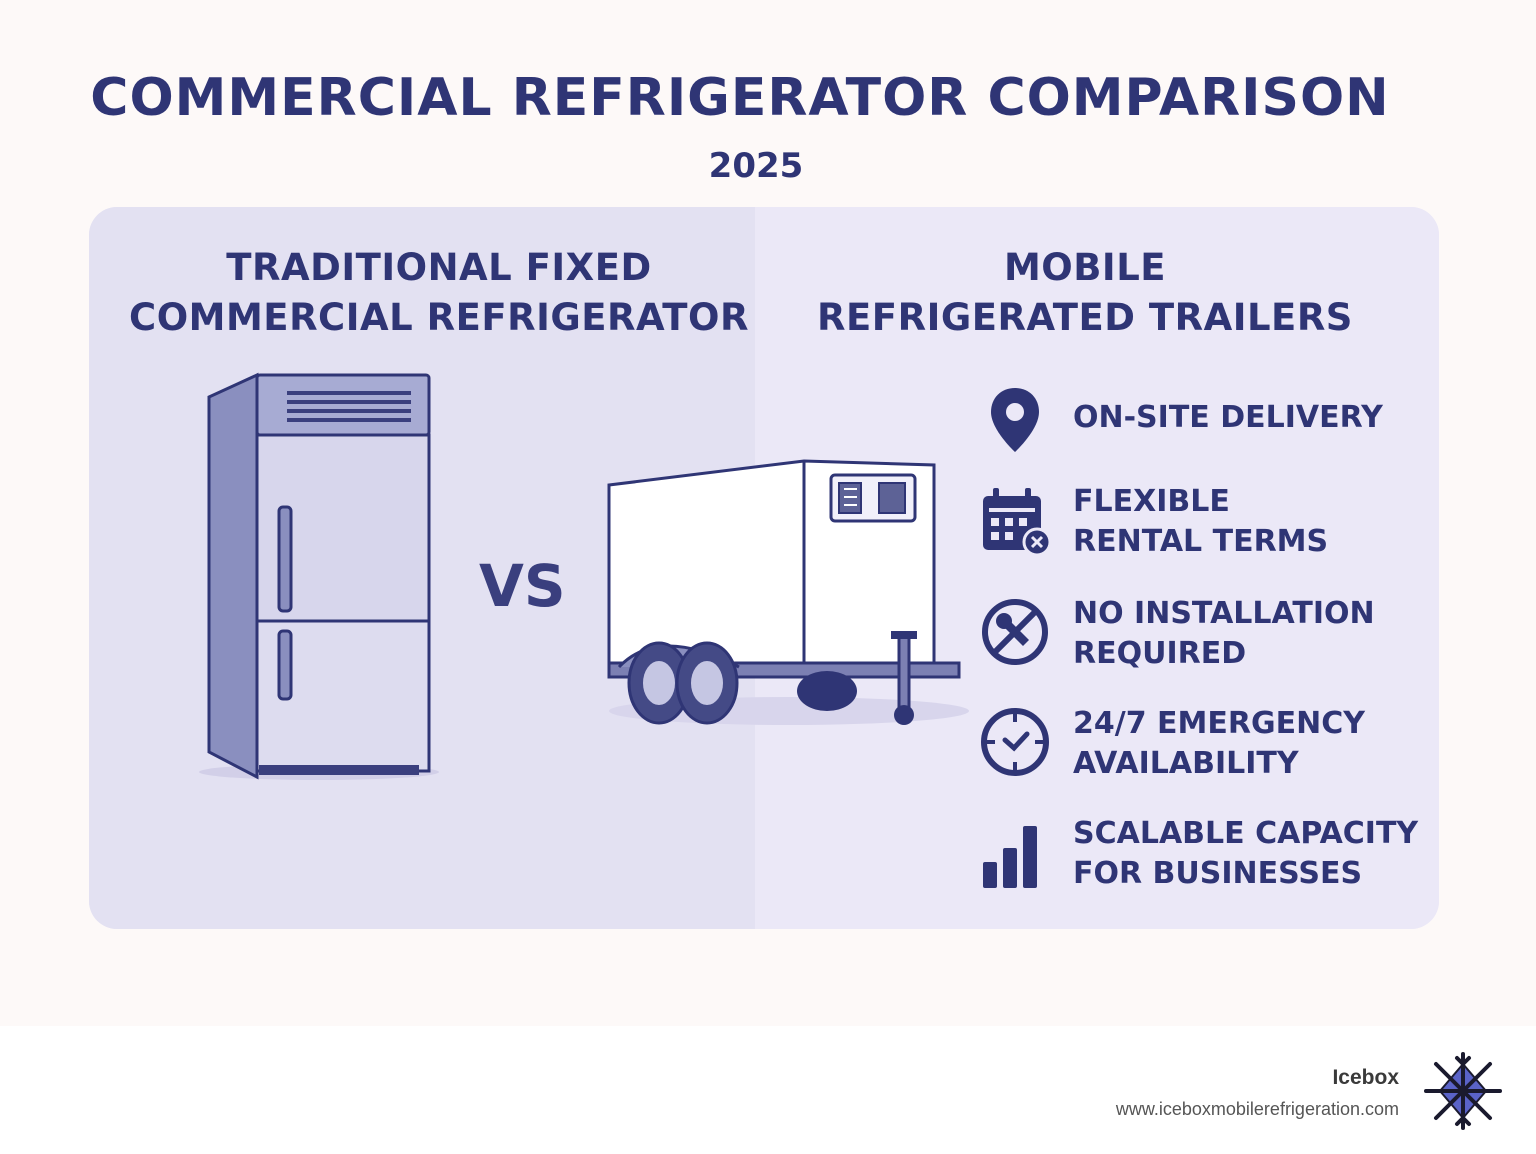 The image size is (1536, 1154). I want to click on feature-label-line2: FOR BUSINESSES, so click(1218, 873).